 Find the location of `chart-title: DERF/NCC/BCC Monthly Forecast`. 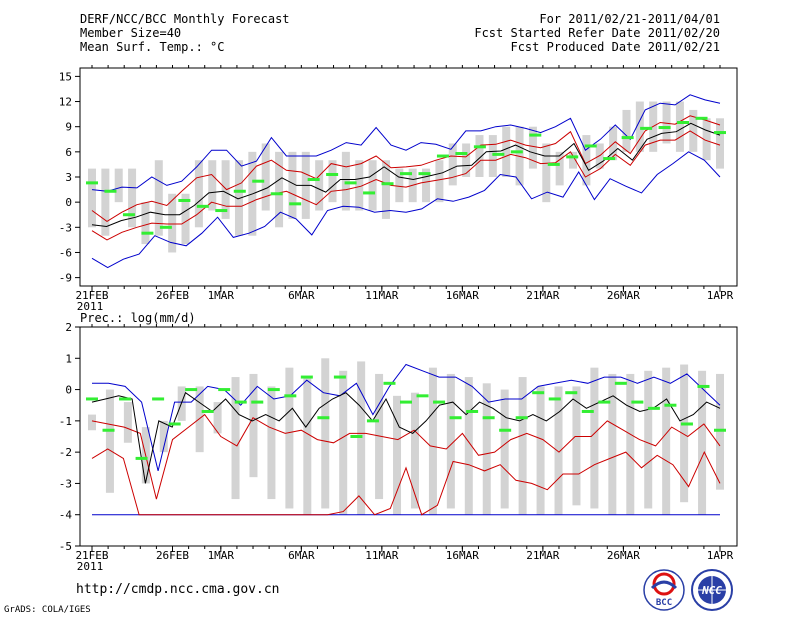

chart-title: DERF/NCC/BCC Monthly Forecast is located at coordinates (185, 19).